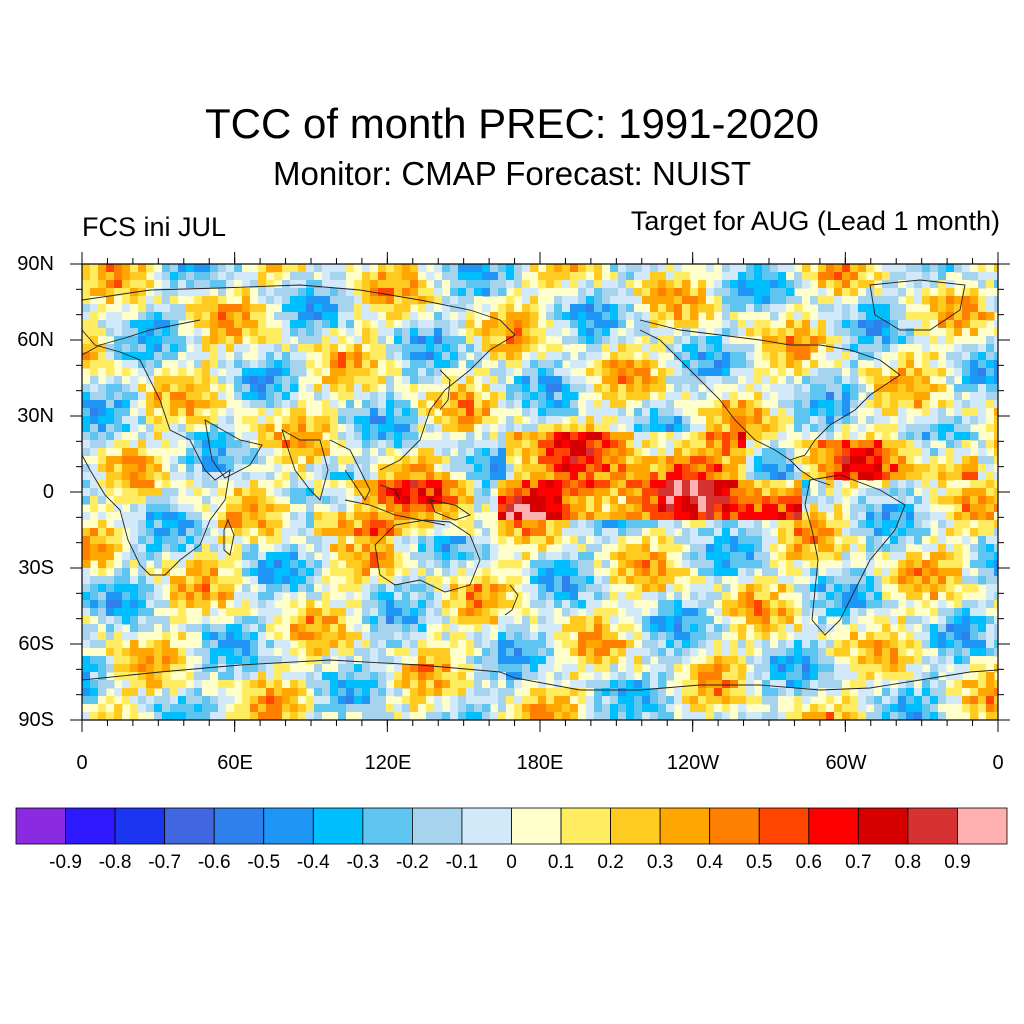 This screenshot has width=1024, height=1024. Describe the element at coordinates (36, 568) in the screenshot. I see `lat-label: 30S` at that location.